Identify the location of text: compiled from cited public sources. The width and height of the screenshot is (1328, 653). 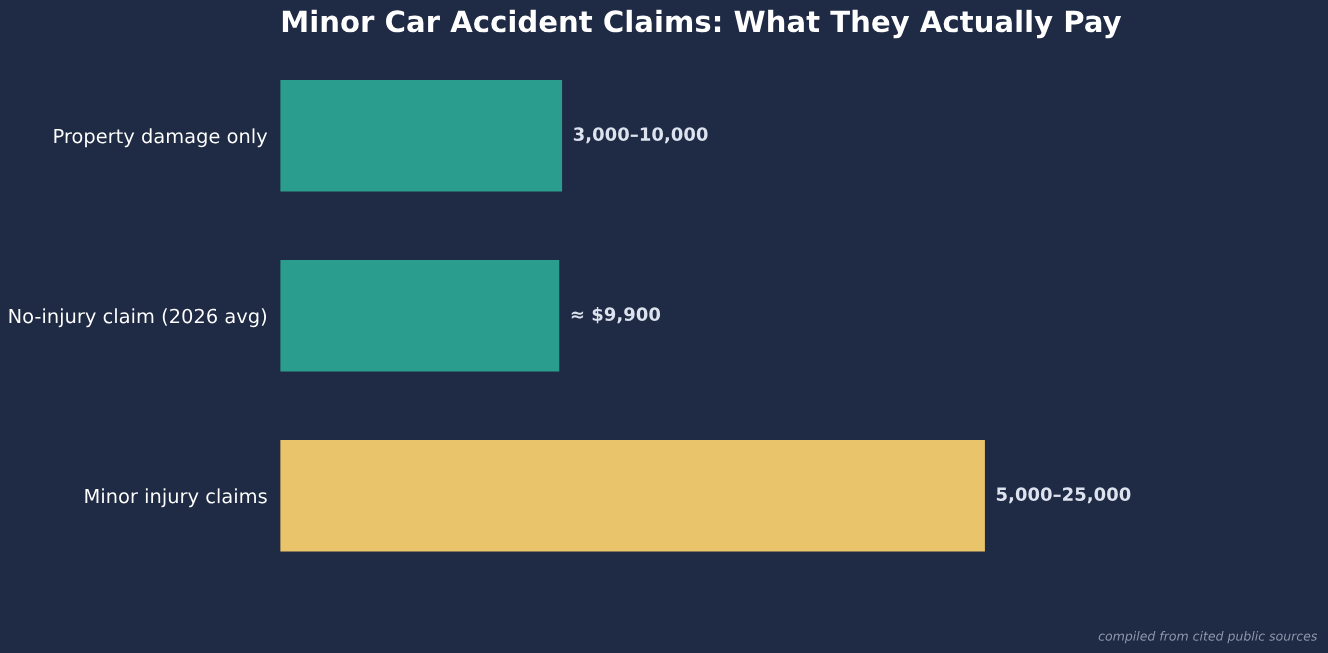
(1208, 637).